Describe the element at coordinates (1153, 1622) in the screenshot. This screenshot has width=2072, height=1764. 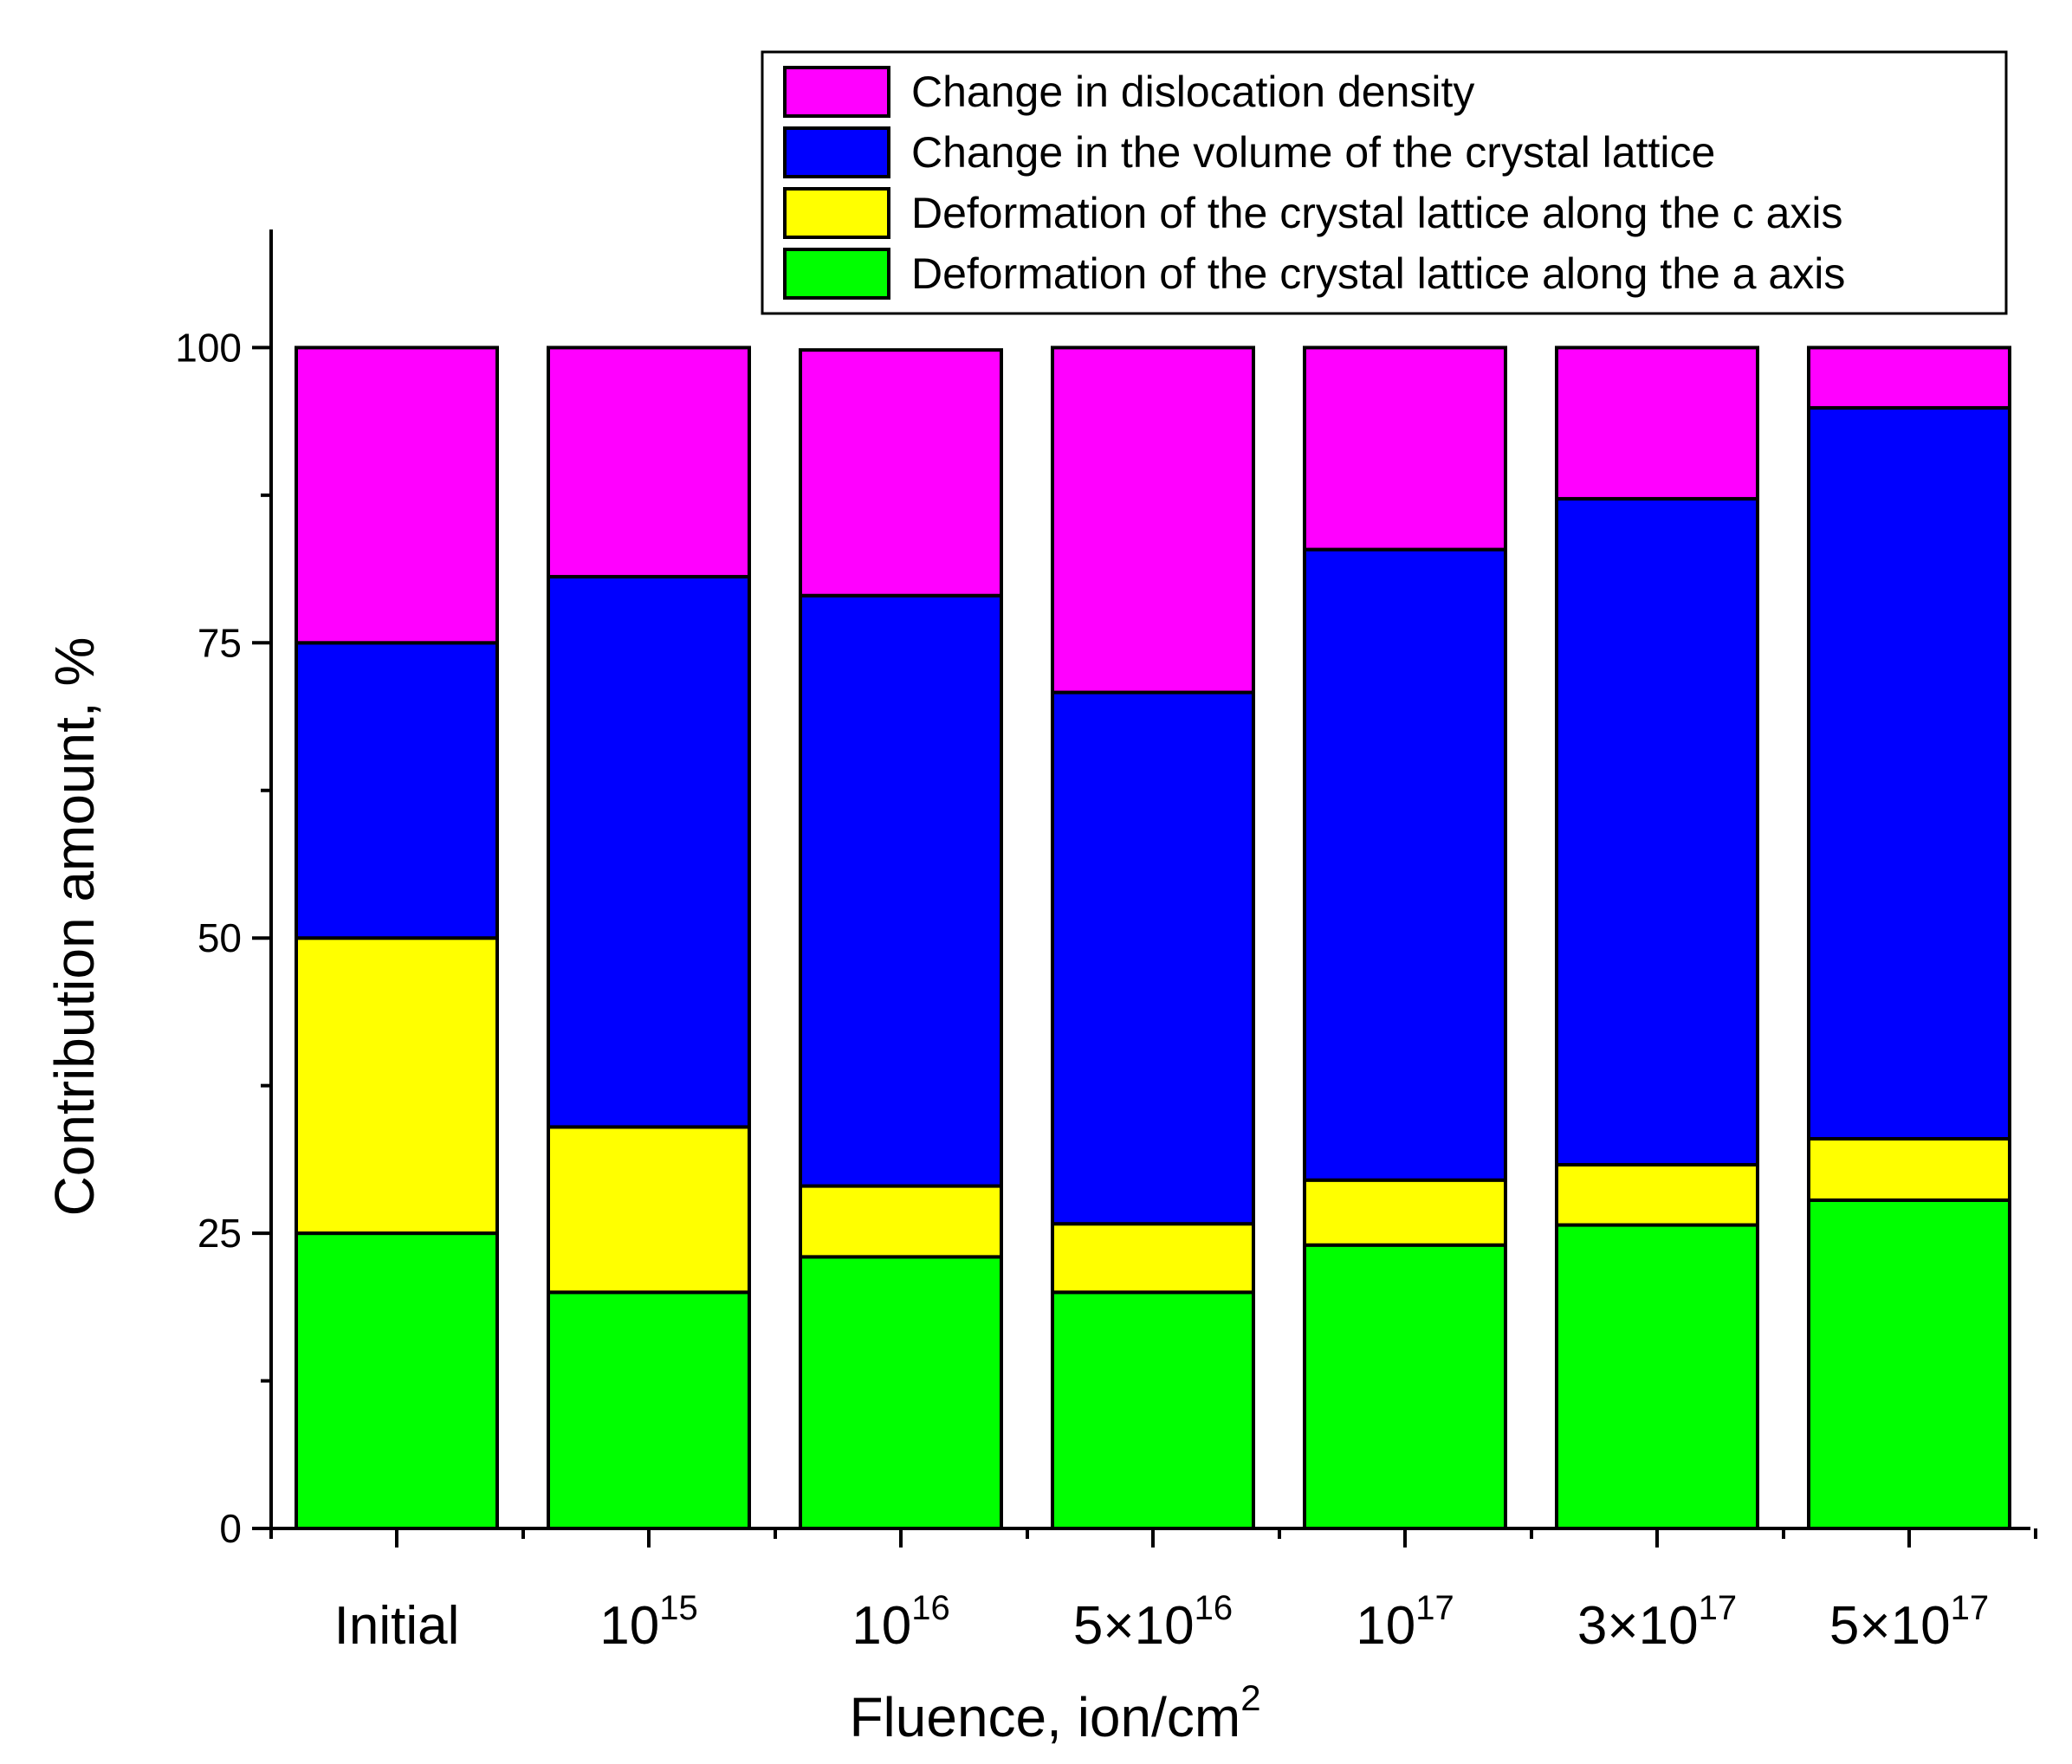
I see `x-tick-label: 5×10¹⁶` at that location.